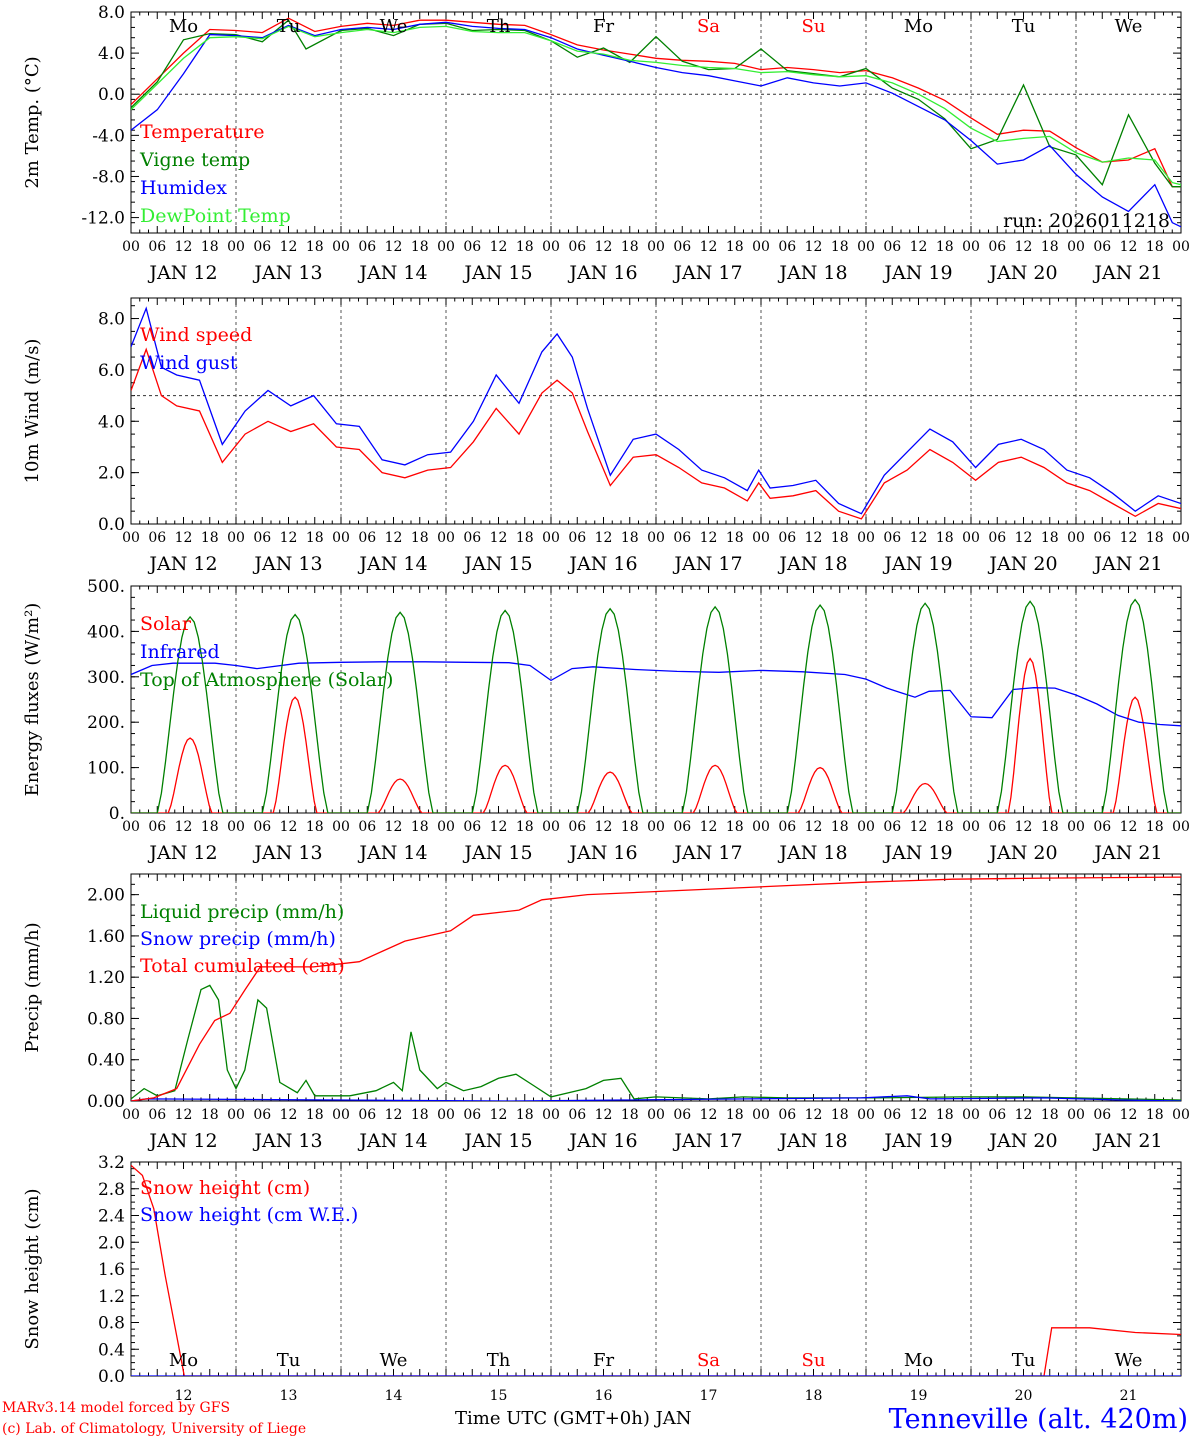 This screenshot has width=1194, height=1440. What do you see at coordinates (116, 1408) in the screenshot?
I see `model-credit-line1: MARv3.14 model forced by GFS` at bounding box center [116, 1408].